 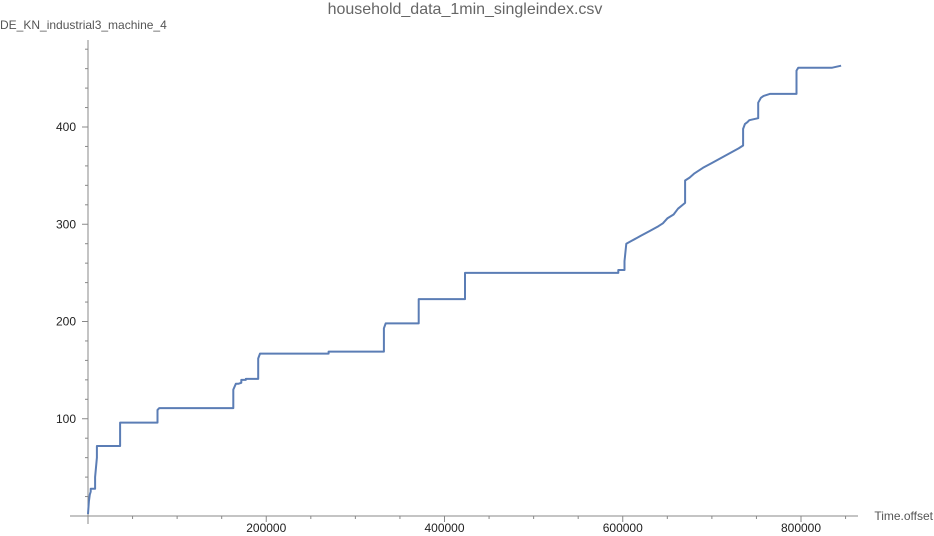 What do you see at coordinates (66, 419) in the screenshot?
I see `y-tick-label: 100` at bounding box center [66, 419].